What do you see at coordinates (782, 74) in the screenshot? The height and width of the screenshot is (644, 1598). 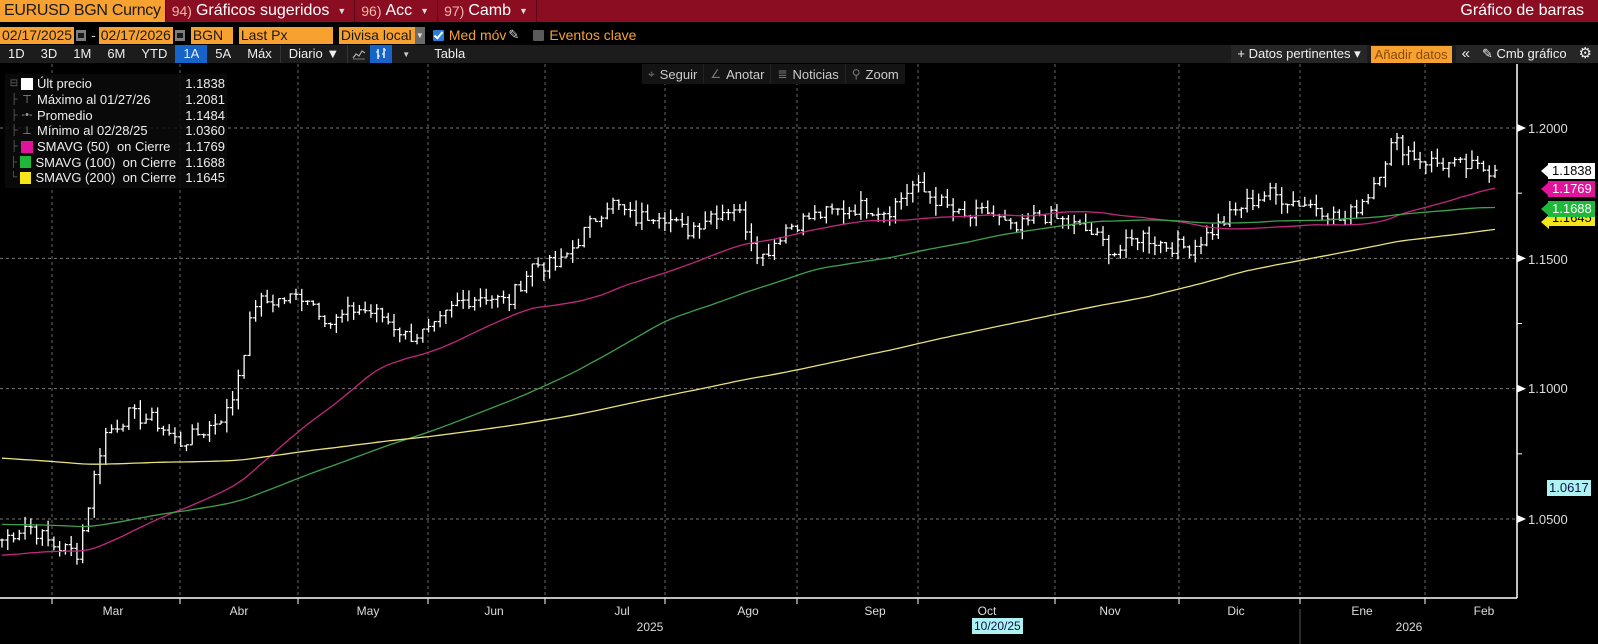 I see `news-icon: ≣` at bounding box center [782, 74].